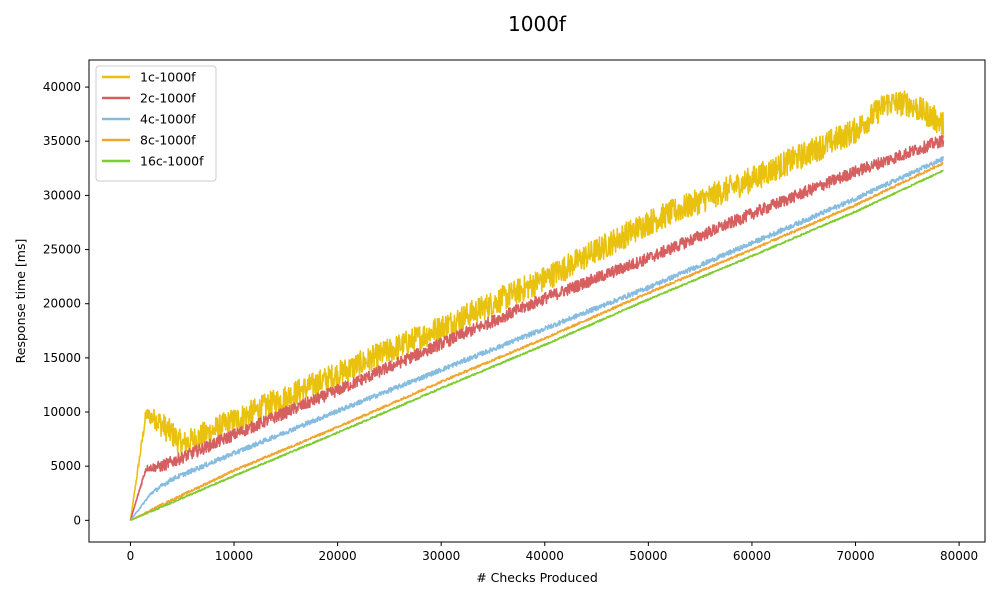 This screenshot has height=600, width=1000. Describe the element at coordinates (168, 119) in the screenshot. I see `legend-label-4c-1000f: 4c-1000f` at that location.